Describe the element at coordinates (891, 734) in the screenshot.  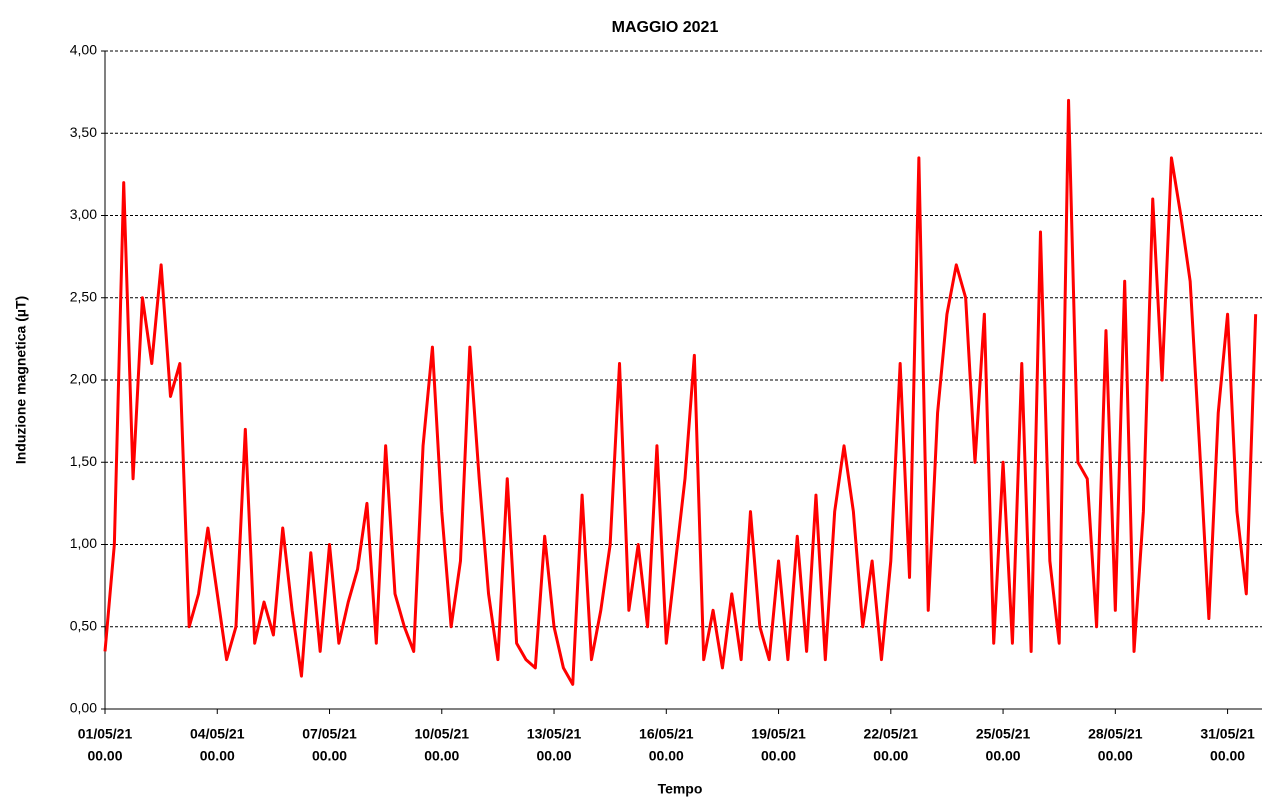
I see `x-tick-label: 22/05/21` at that location.